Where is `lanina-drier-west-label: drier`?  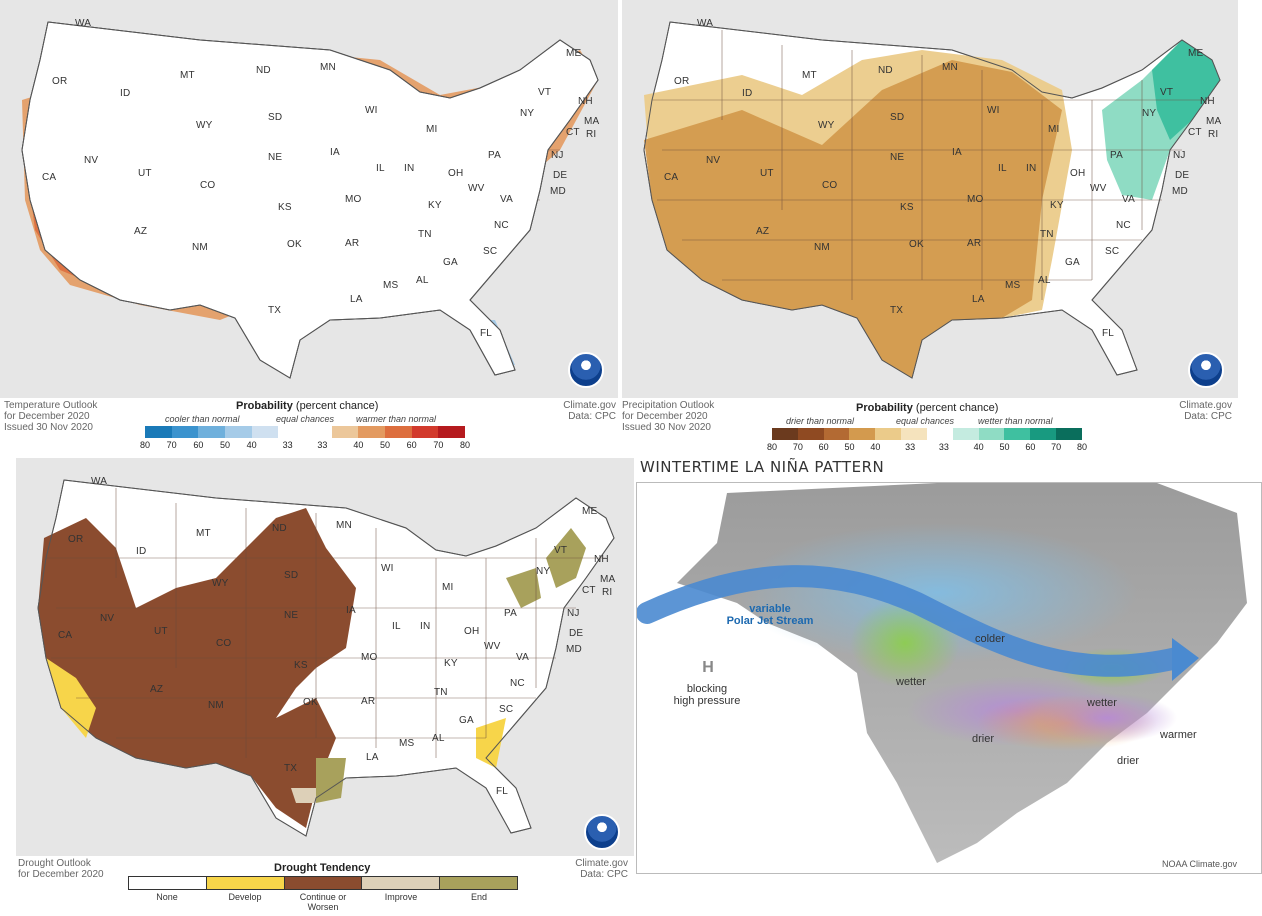 lanina-drier-west-label: drier is located at coordinates (983, 739).